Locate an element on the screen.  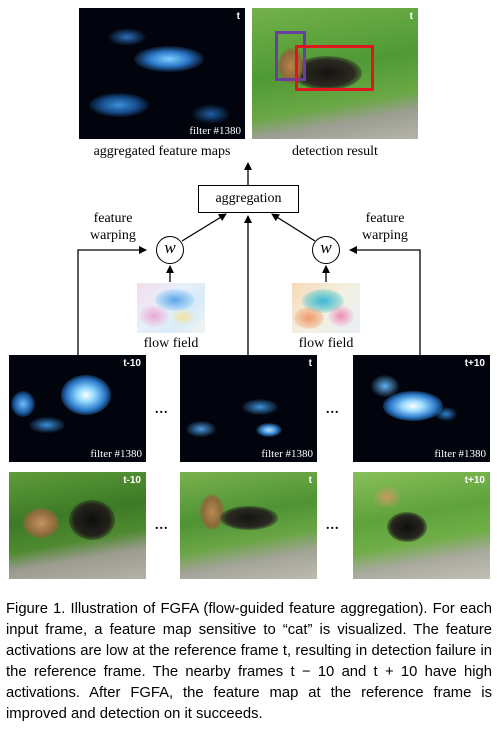
feature-map-frame-t-minus-10: t-10 filter #1380 is located at coordinates (77, 408).